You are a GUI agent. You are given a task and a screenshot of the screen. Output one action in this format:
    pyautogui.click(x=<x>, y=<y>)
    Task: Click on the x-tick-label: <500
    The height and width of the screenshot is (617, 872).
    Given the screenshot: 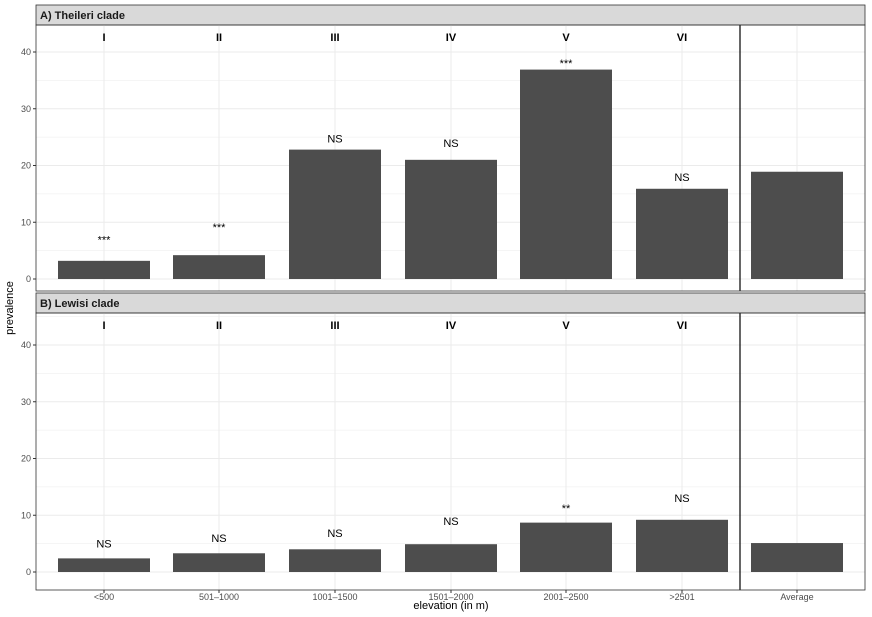 What is the action you would take?
    pyautogui.click(x=104, y=597)
    